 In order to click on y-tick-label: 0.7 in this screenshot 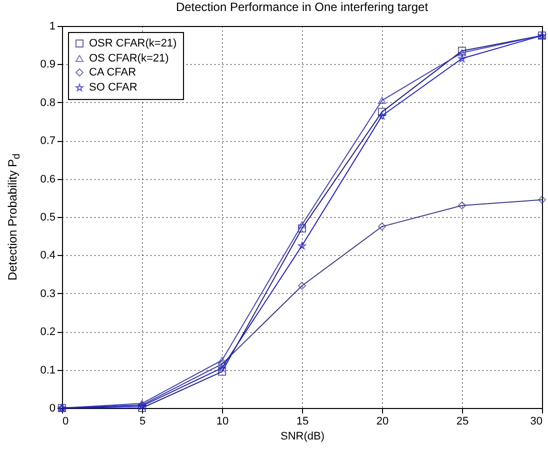, I will do `click(48, 141)`.